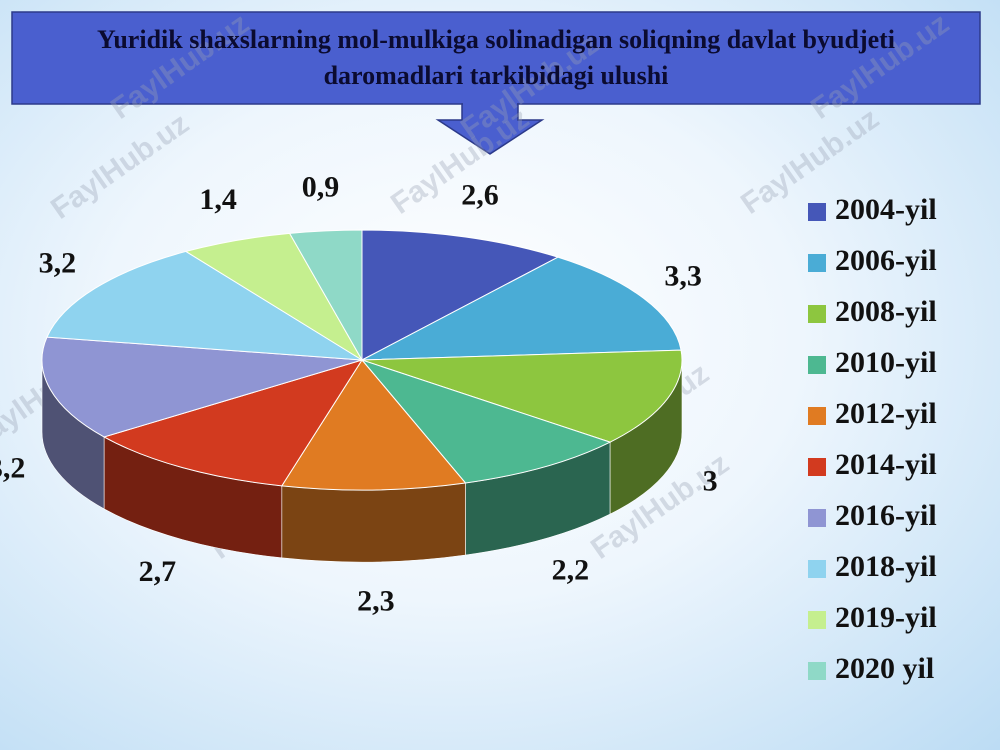  I want to click on legend-label: 2018-yil, so click(886, 566).